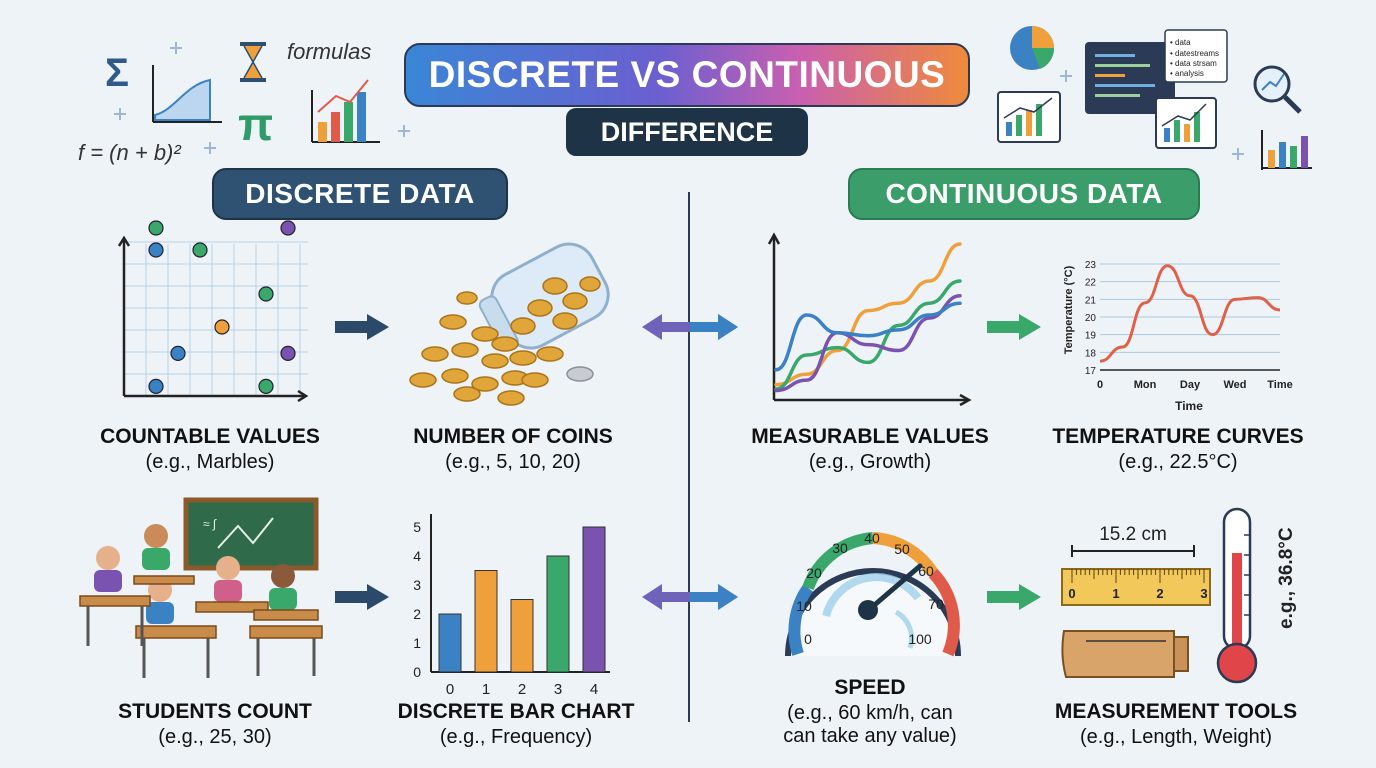 This screenshot has width=1376, height=768. I want to click on temp-y-tick-label: 22, so click(1091, 283).